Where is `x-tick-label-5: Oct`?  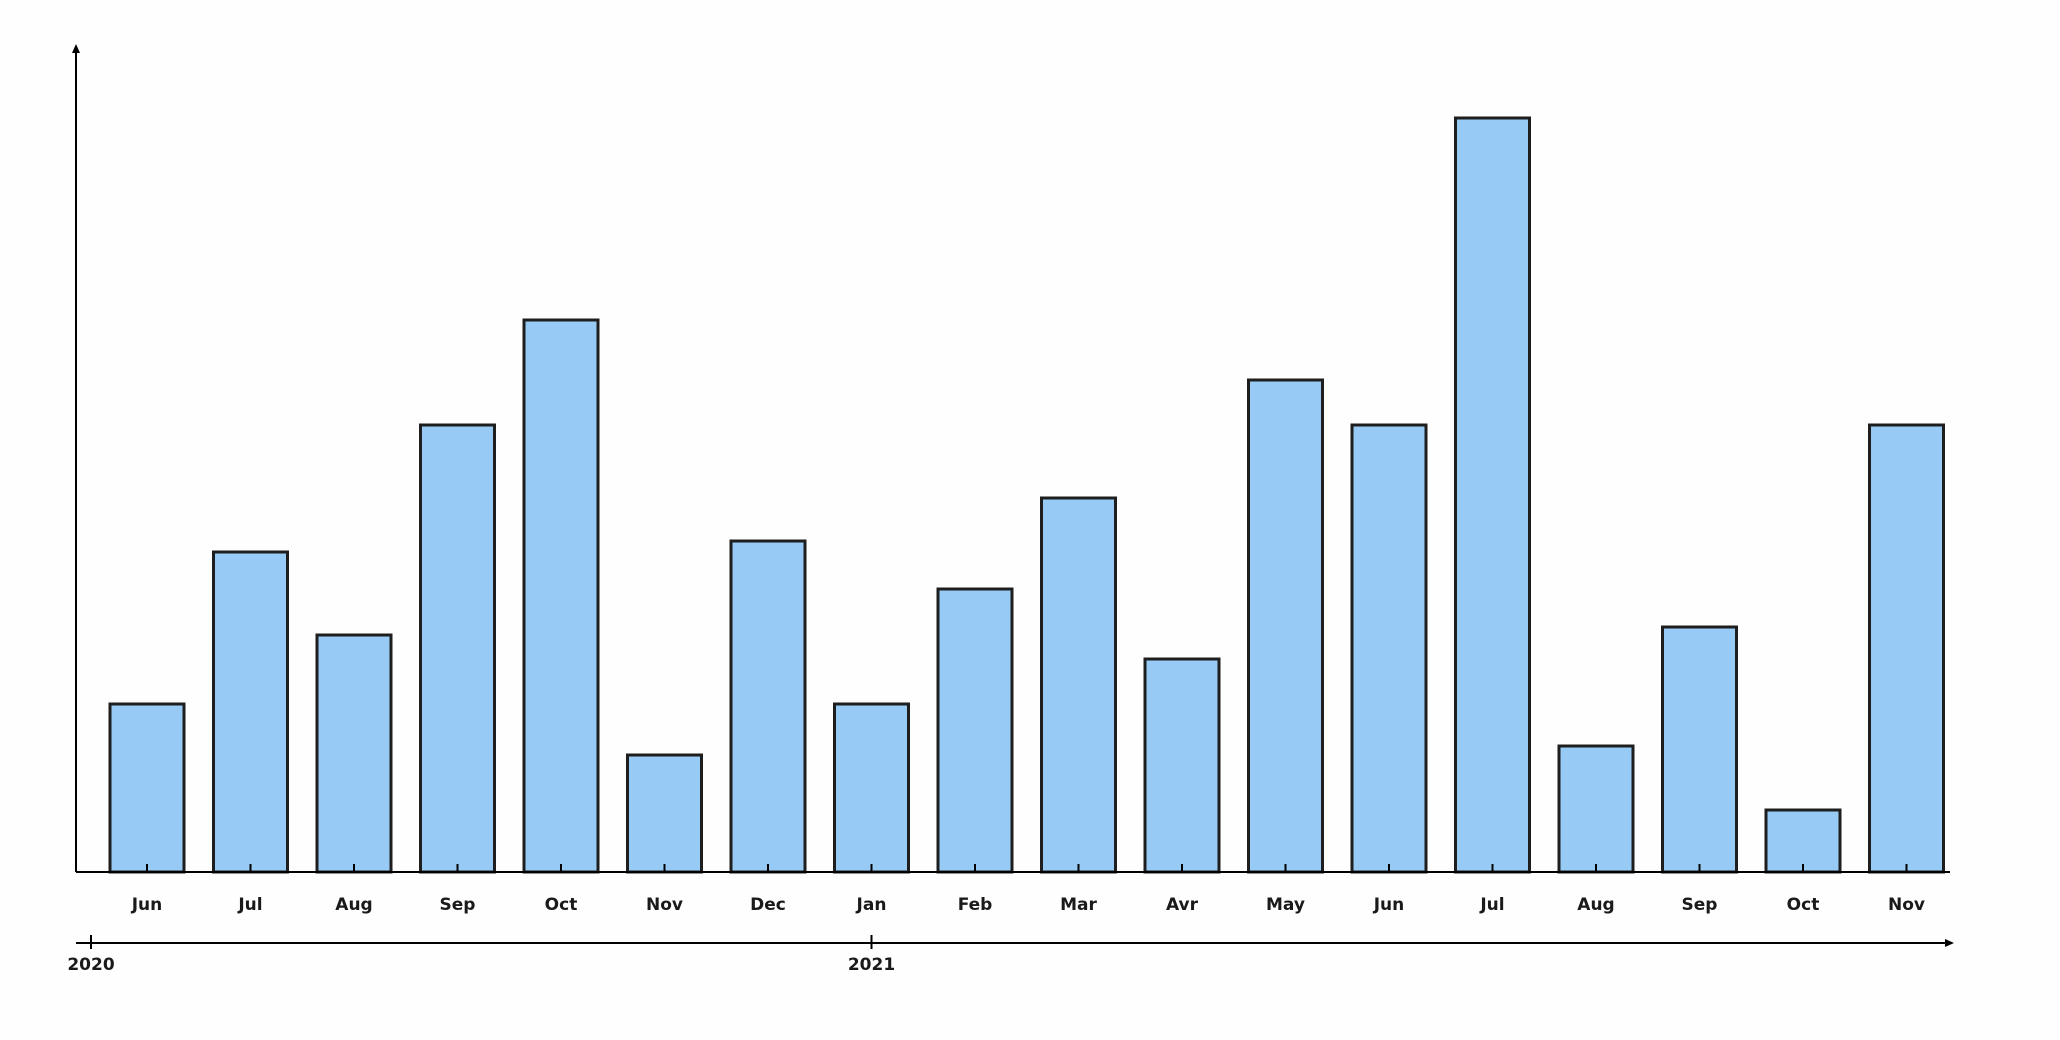
x-tick-label-5: Oct is located at coordinates (561, 905).